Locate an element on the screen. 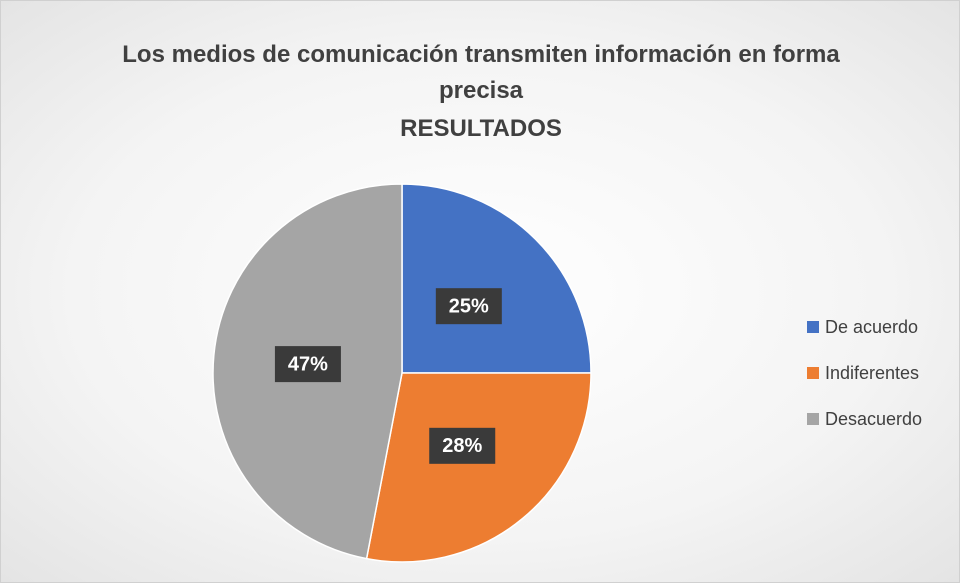  legend-label: Indiferentes is located at coordinates (872, 373).